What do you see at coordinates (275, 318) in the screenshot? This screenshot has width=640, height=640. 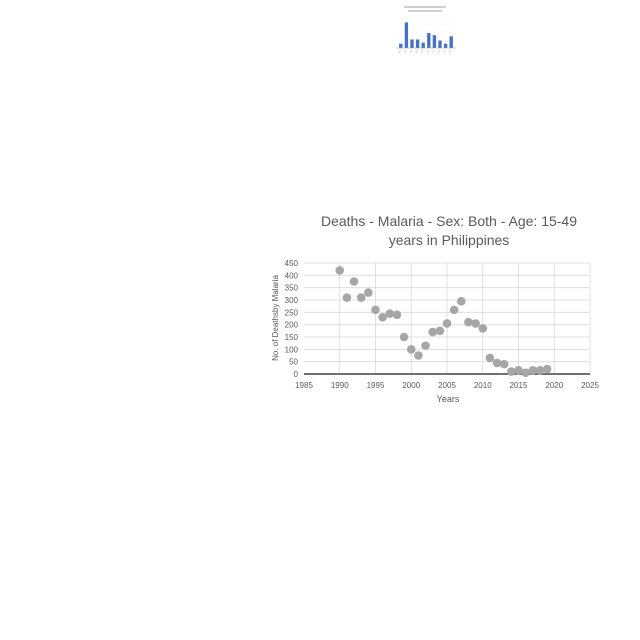 I see `y-axis-label: No. of Deathsby Malaria` at bounding box center [275, 318].